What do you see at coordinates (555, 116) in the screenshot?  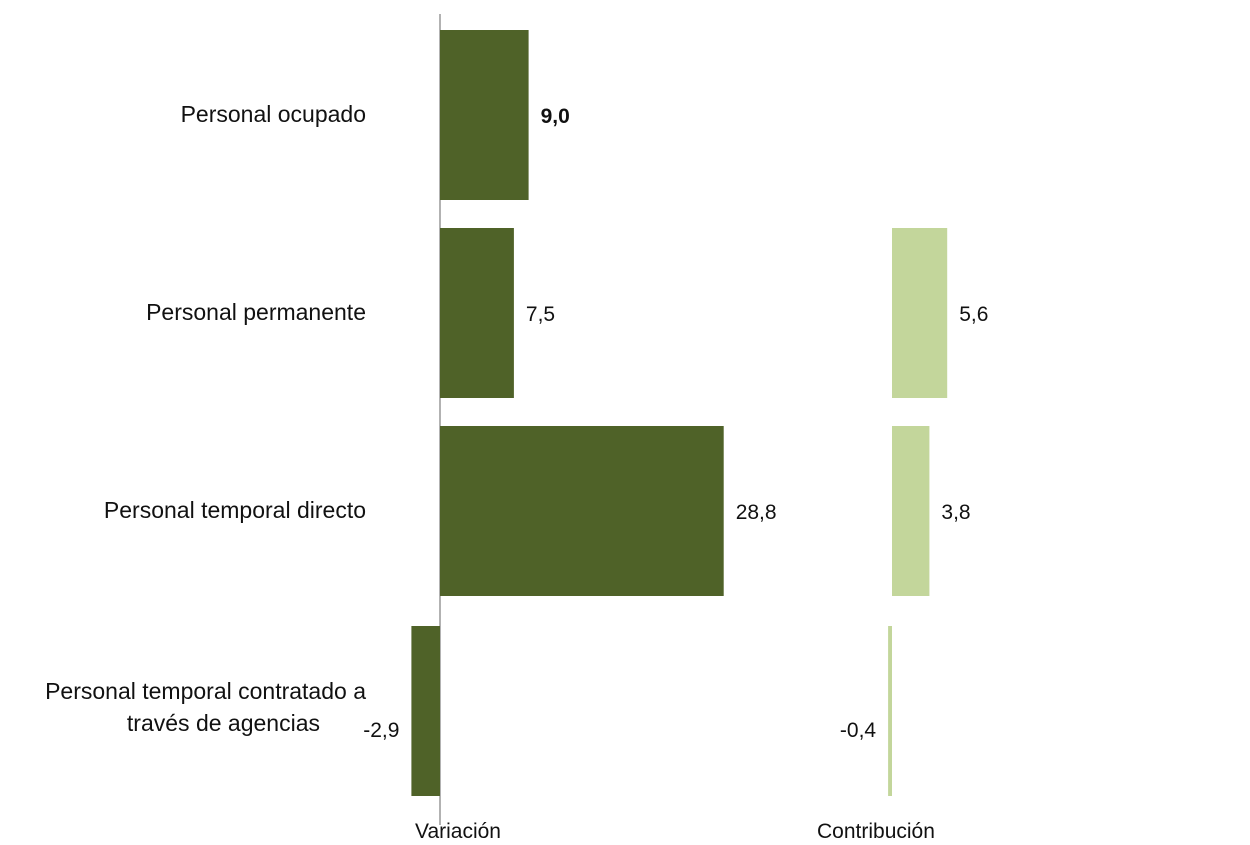 I see `variacion-value-label-1: 9,0` at bounding box center [555, 116].